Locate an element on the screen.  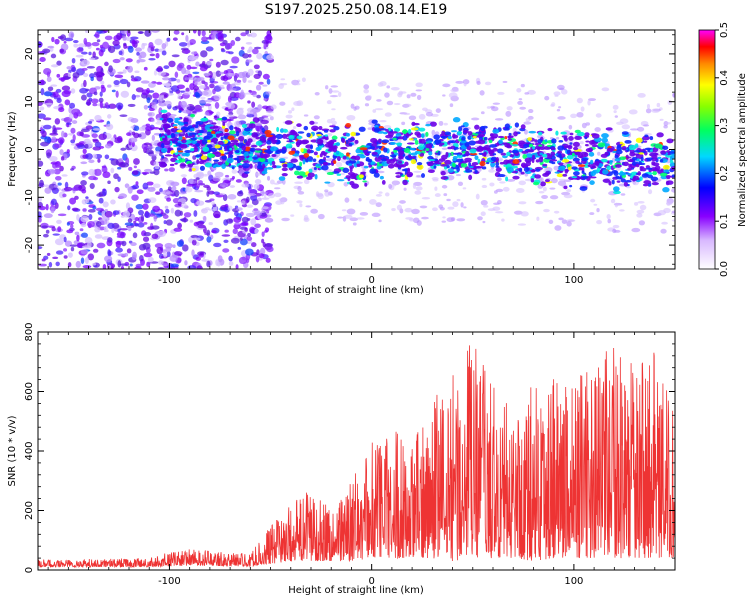
y-tick-label: -10 is located at coordinates (29, 197).